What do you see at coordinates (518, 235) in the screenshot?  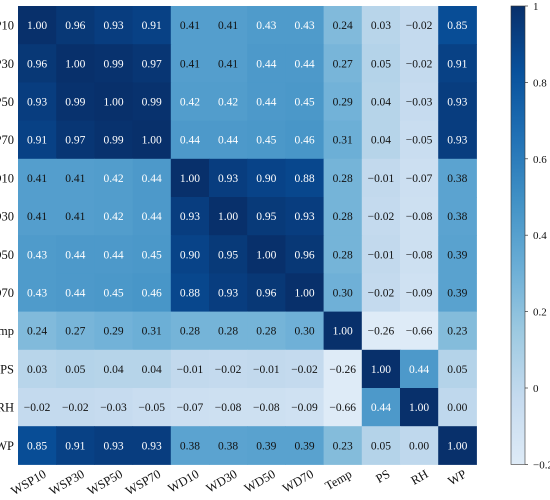 I see `colorbar-gradient` at bounding box center [518, 235].